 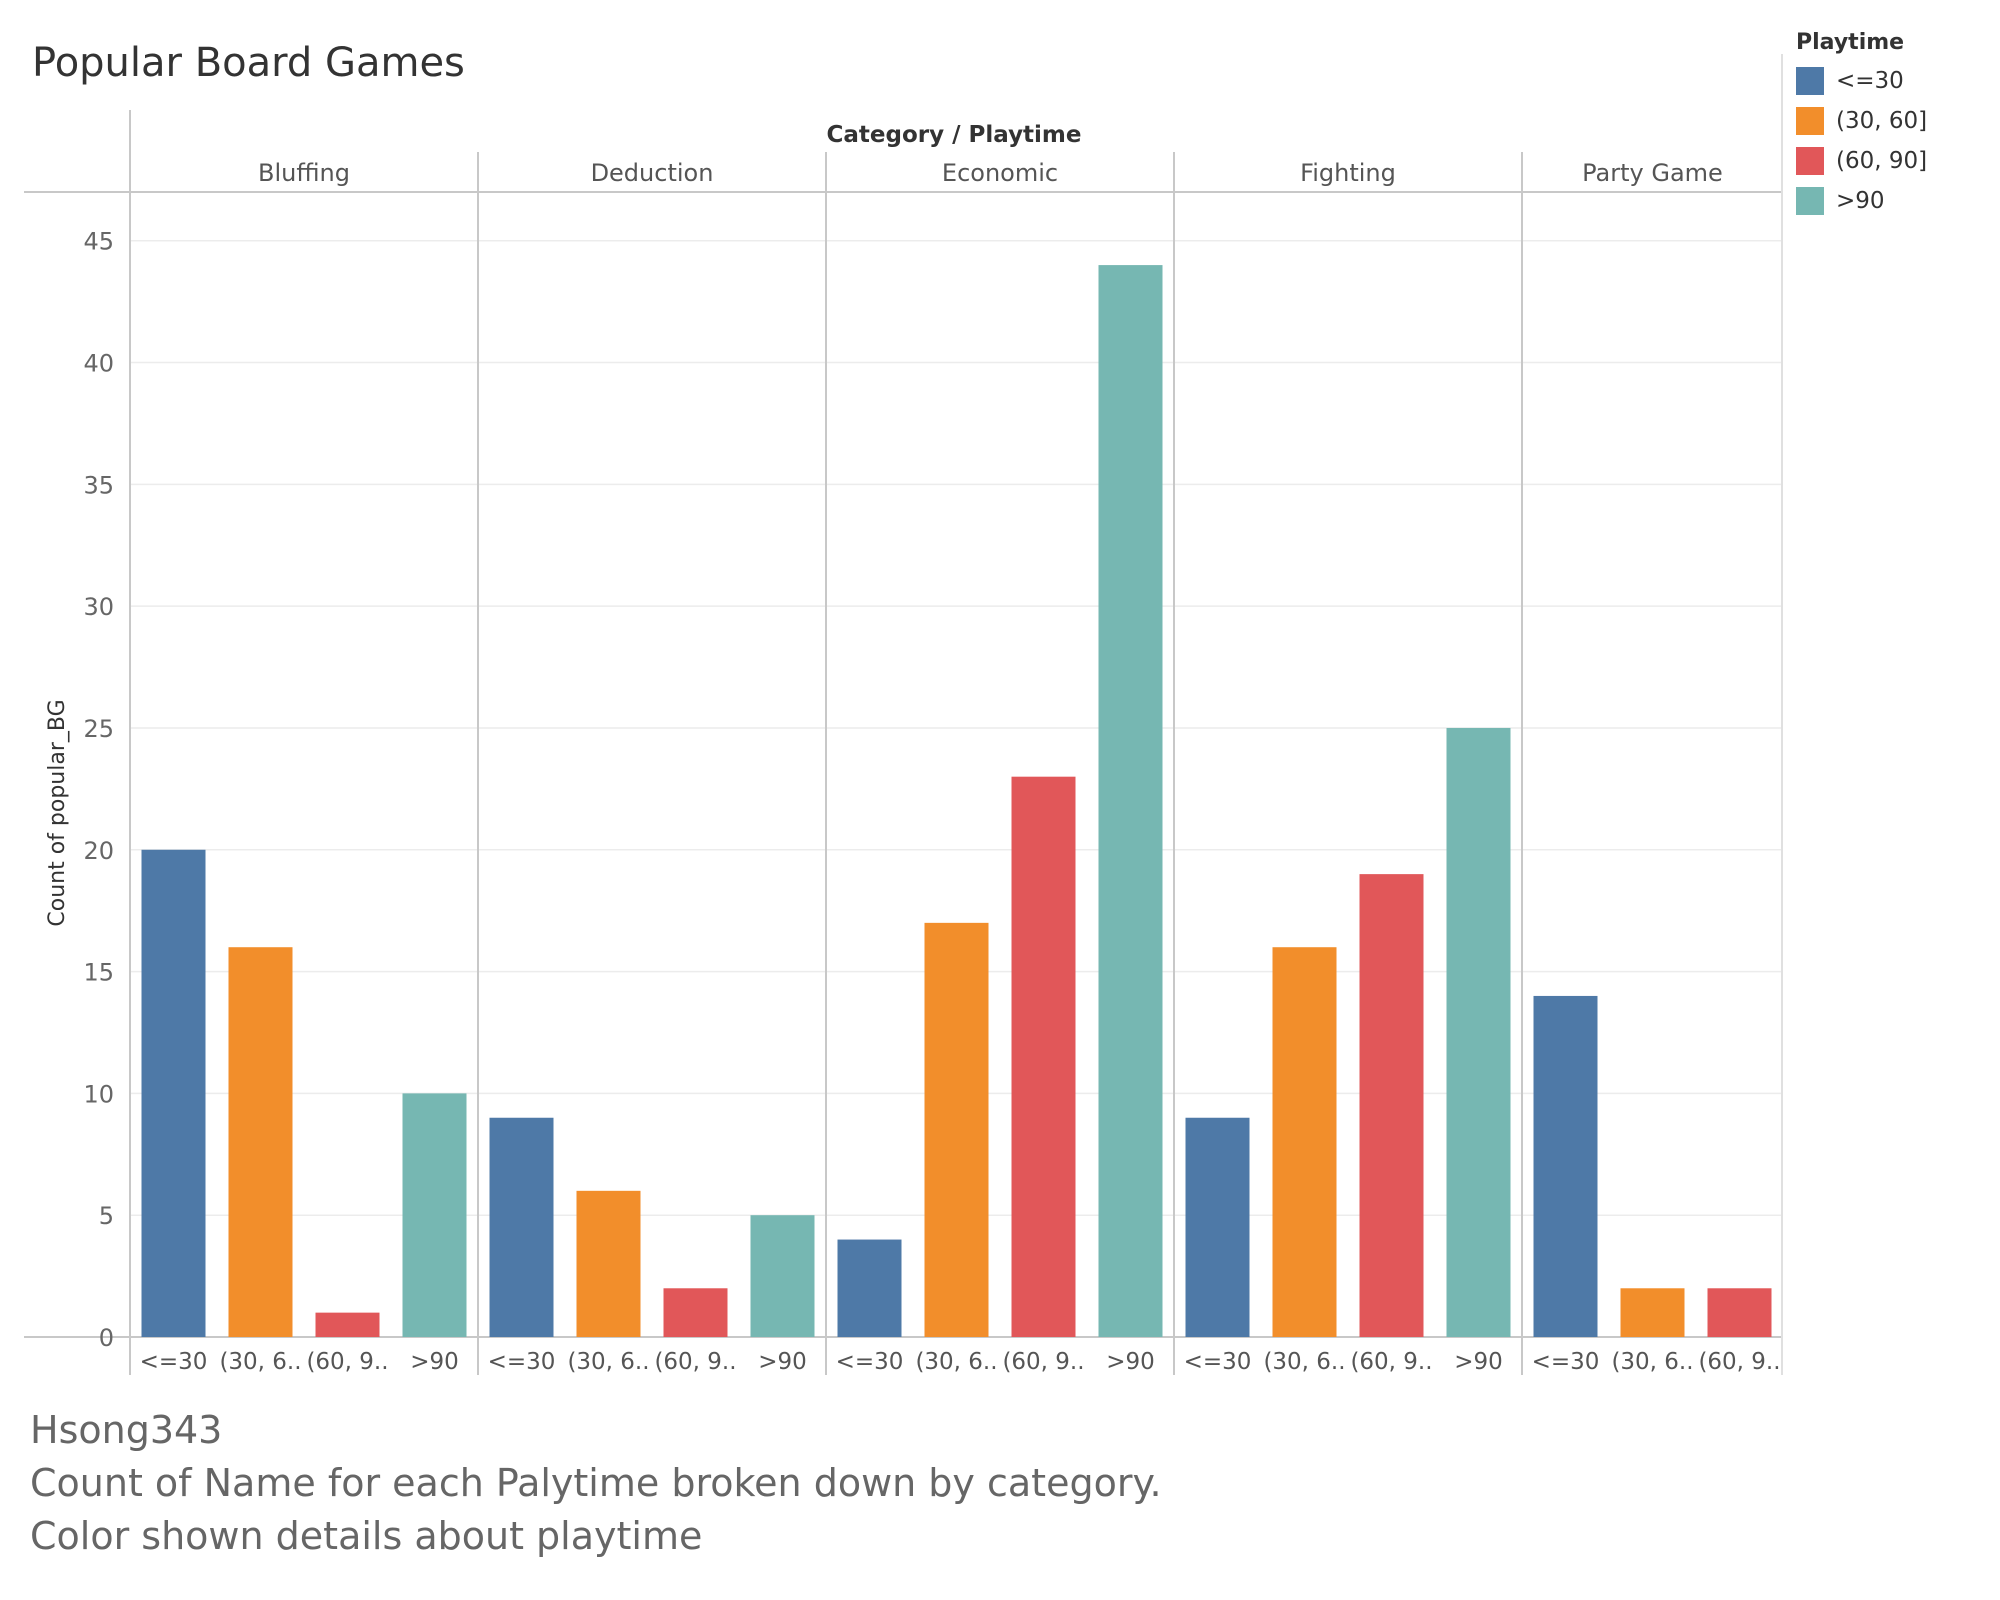 I want to click on header-label: Category / Playtime, so click(x=954, y=135).